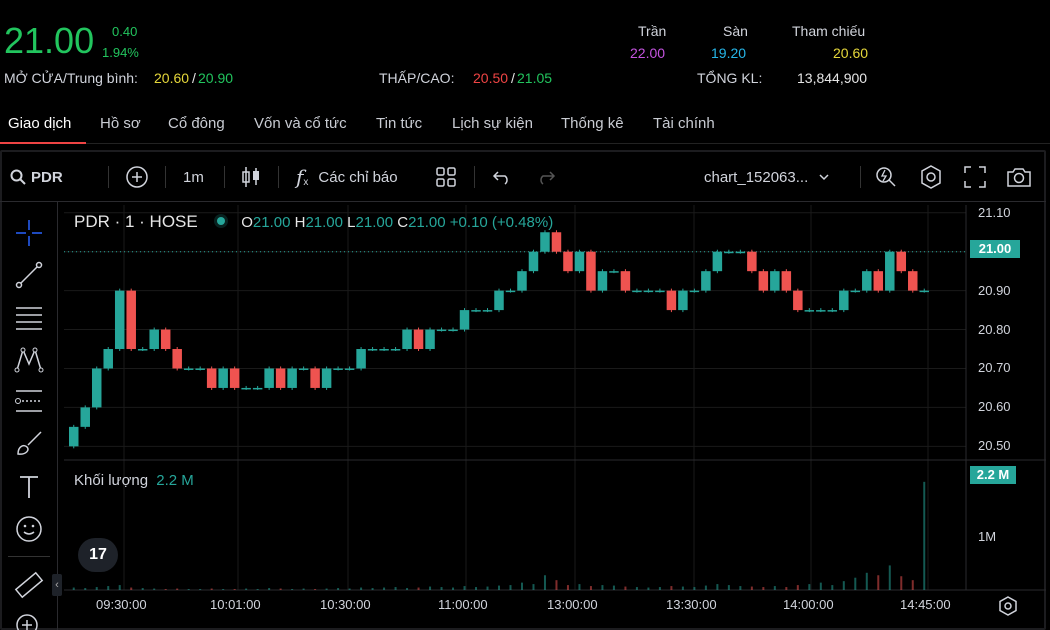 Image resolution: width=1050 pixels, height=630 pixels. Describe the element at coordinates (502, 177) in the screenshot. I see `undo-button` at that location.